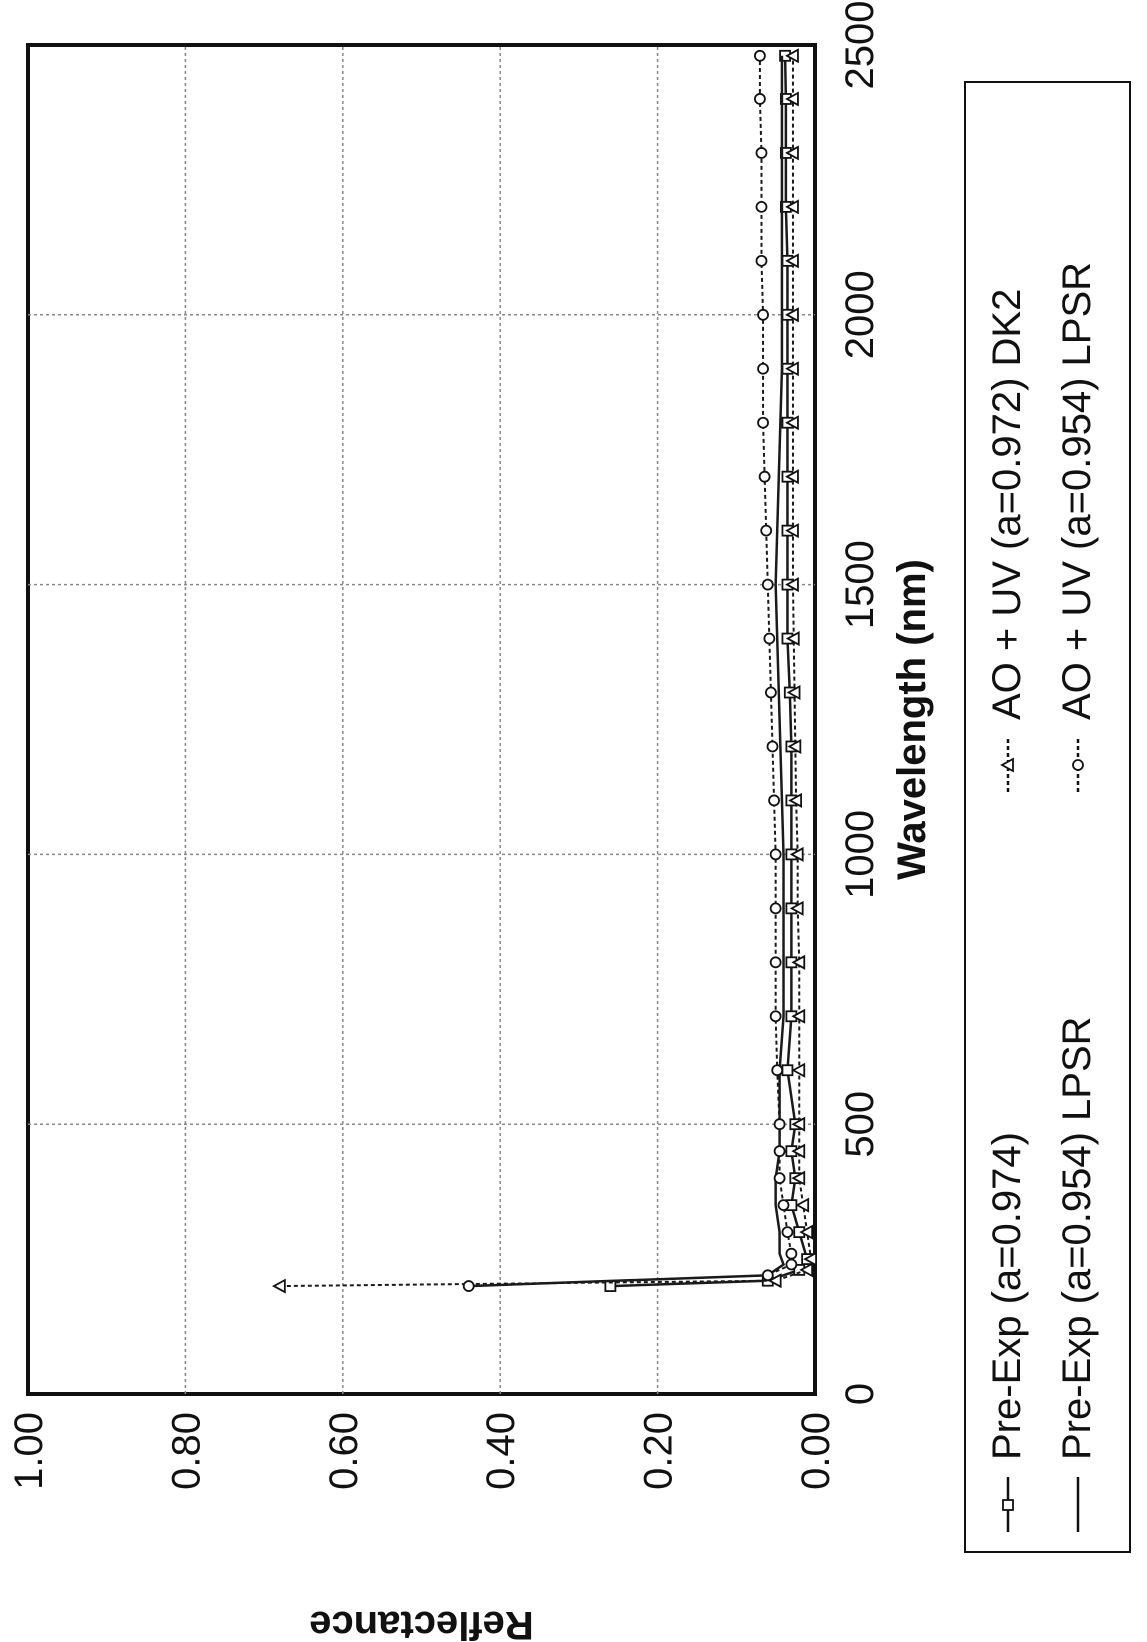 The height and width of the screenshot is (1642, 1147). What do you see at coordinates (860, 45) in the screenshot?
I see `x-tick-label: 2500` at bounding box center [860, 45].